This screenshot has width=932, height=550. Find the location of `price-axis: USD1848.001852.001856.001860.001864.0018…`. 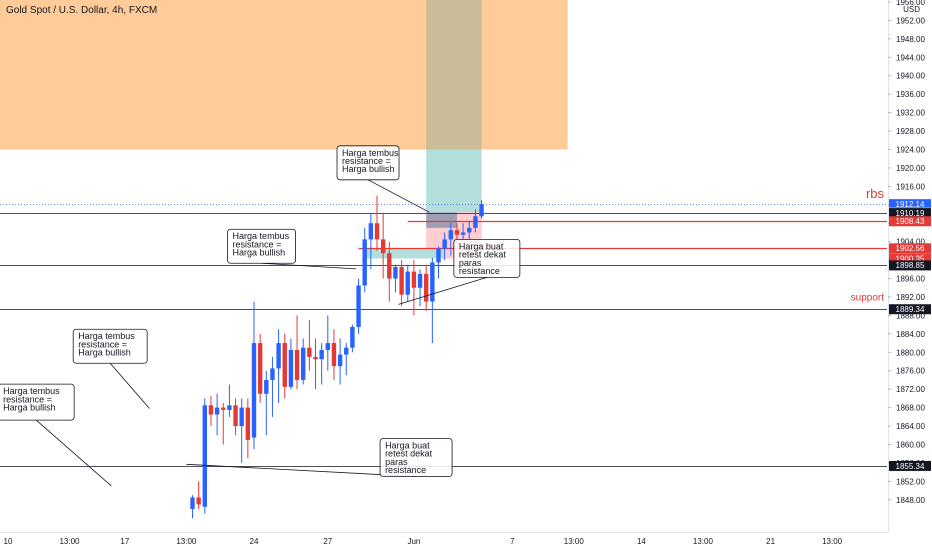

price-axis: USD1848.001852.001856.001860.001864.0018… is located at coordinates (906, 266).